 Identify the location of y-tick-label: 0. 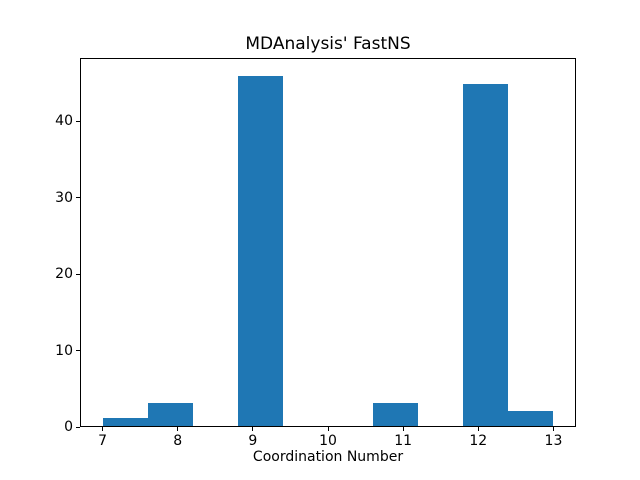
(68, 427).